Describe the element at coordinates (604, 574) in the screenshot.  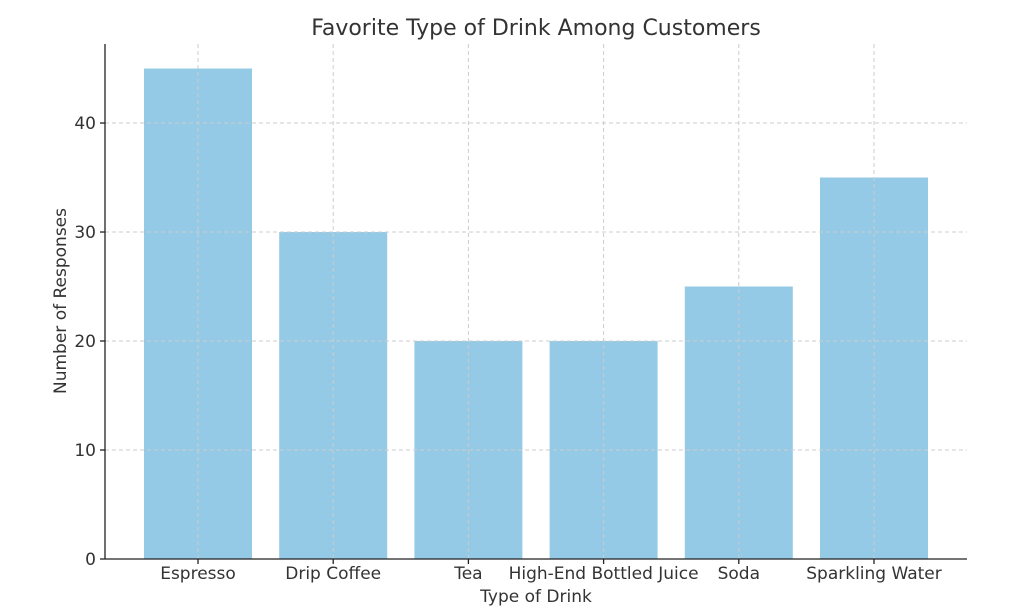
I see `x-tick-label: High-End Bottled Juice` at that location.